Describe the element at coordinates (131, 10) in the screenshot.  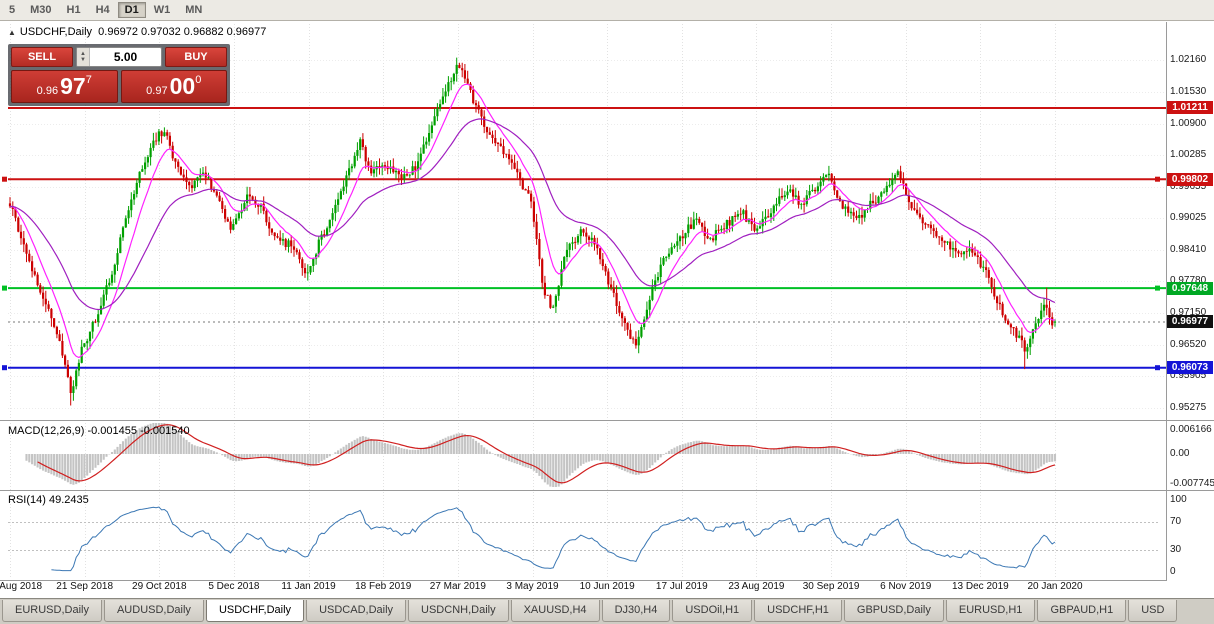
I see `timeframe-button-d1: D1` at that location.